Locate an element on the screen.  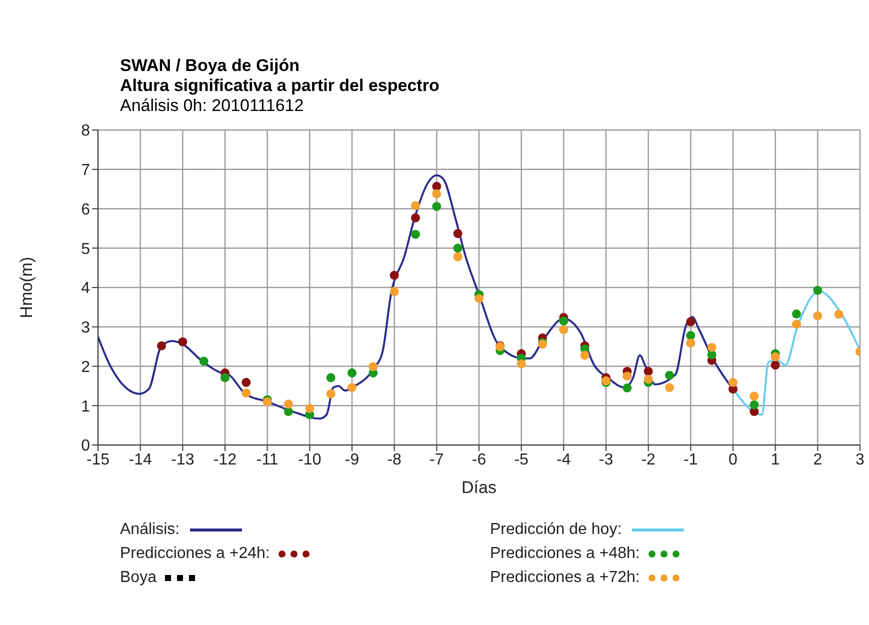
x-tick-label: -14 is located at coordinates (140, 459).